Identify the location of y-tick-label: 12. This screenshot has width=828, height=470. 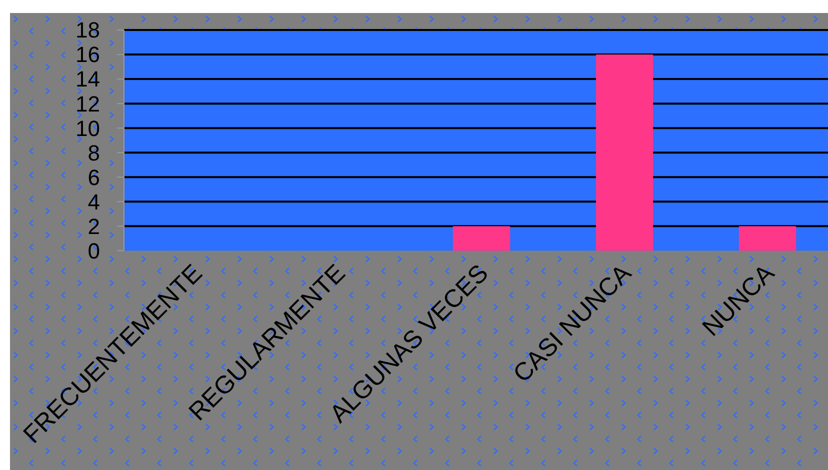
(88, 103).